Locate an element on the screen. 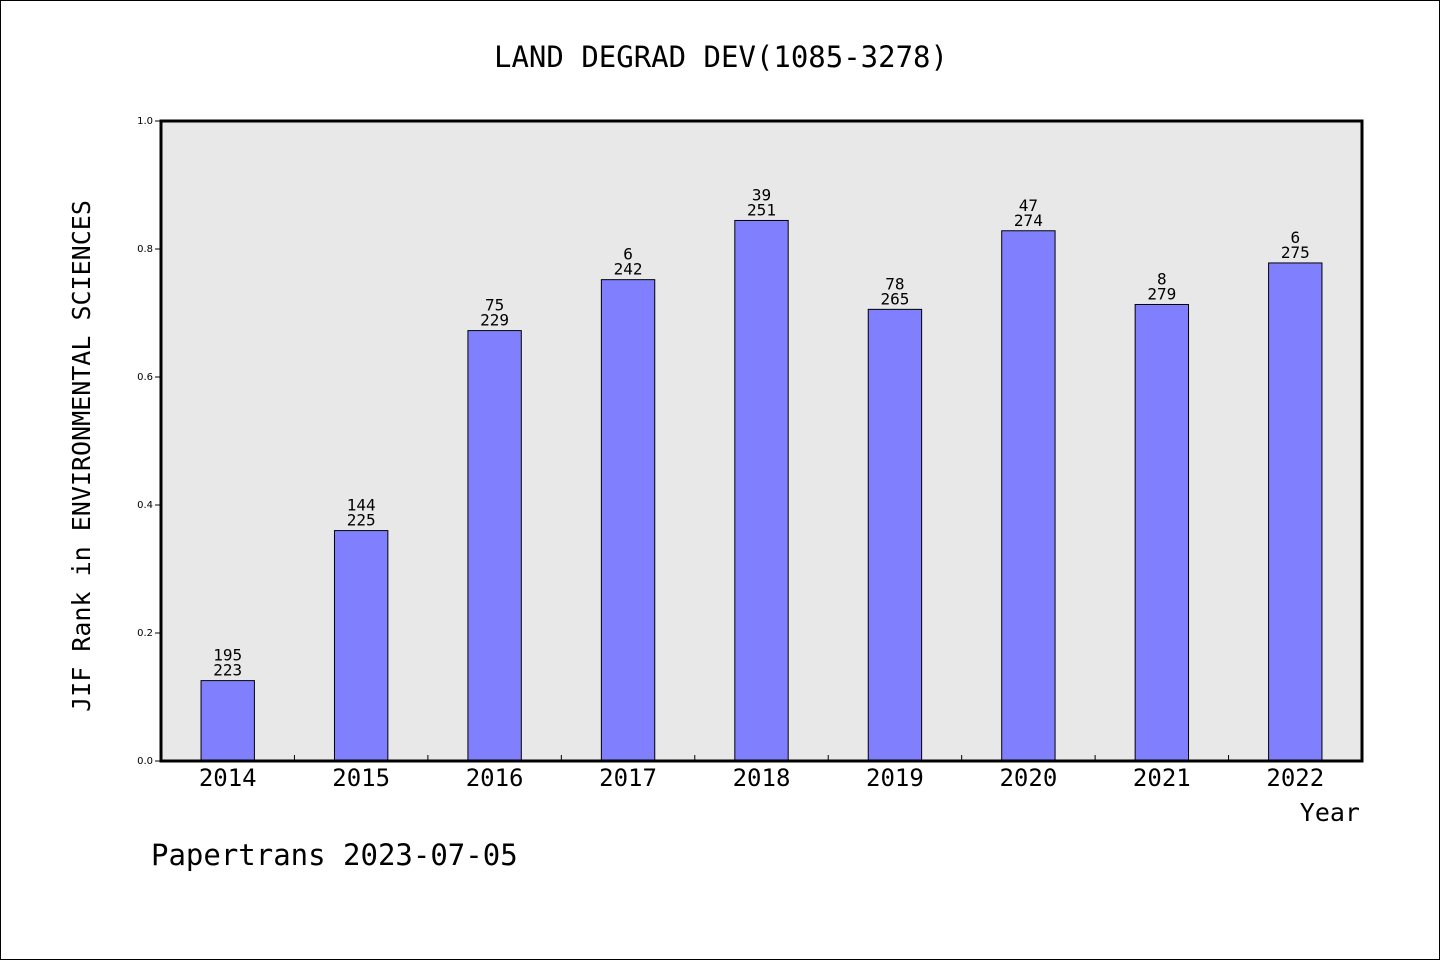 Image resolution: width=1440 pixels, height=961 pixels. bar-2018 is located at coordinates (761, 490).